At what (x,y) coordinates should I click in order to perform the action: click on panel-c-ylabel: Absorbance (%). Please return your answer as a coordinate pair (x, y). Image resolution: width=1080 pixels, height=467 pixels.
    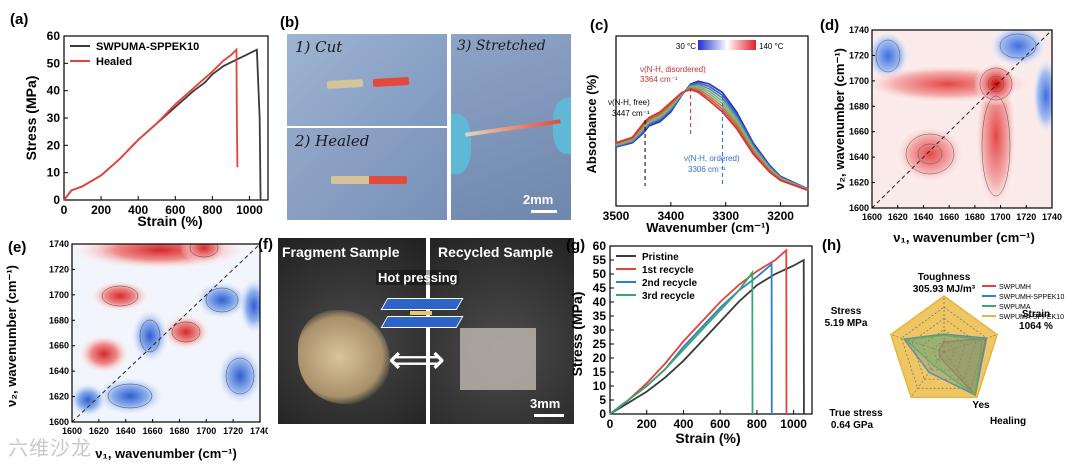
    Looking at the image, I should click on (591, 124).